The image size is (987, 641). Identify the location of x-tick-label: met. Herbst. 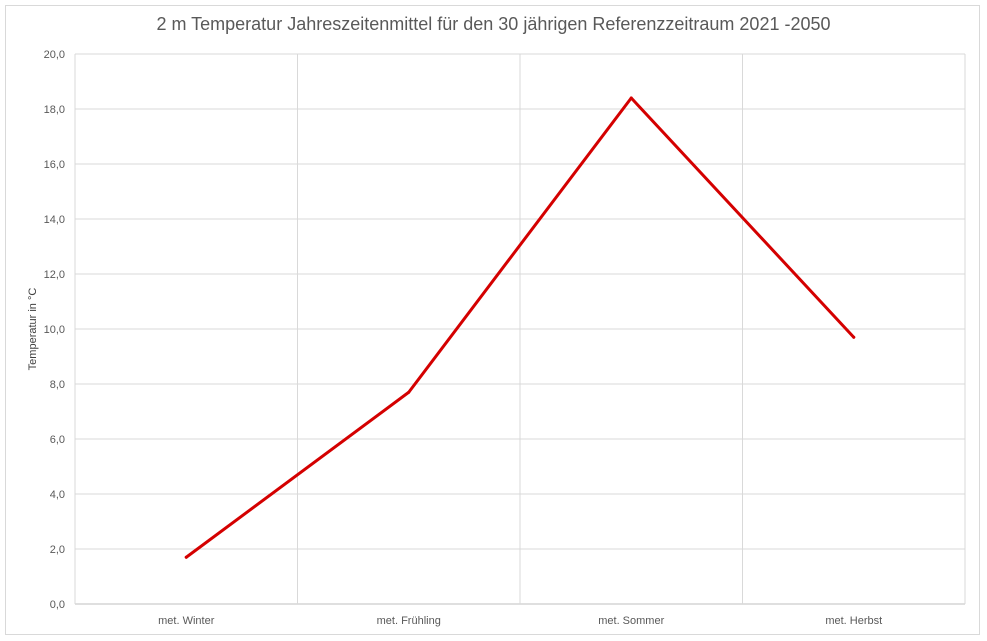
(853, 621).